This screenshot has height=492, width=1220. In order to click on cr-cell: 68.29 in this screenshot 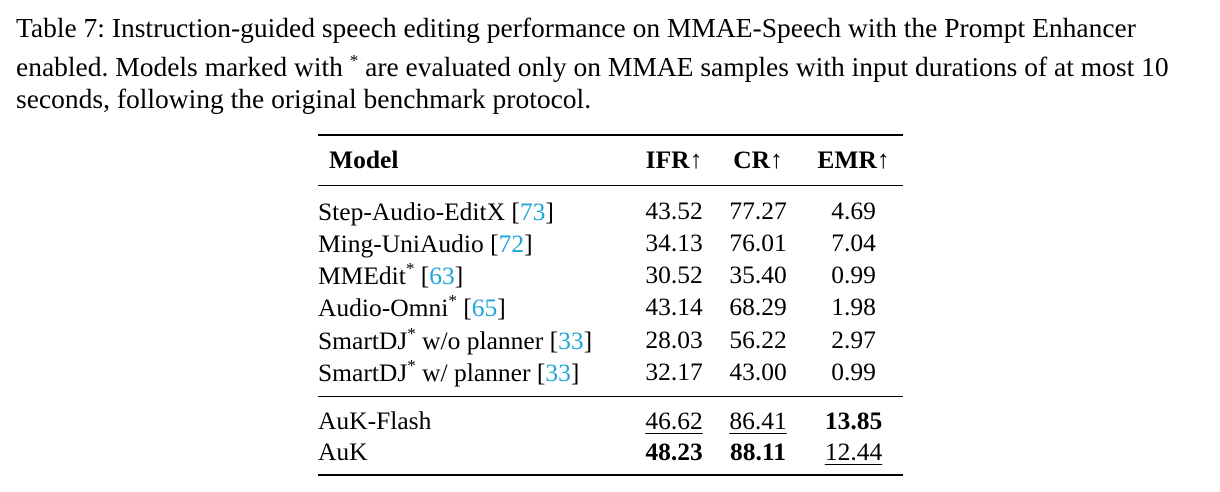, I will do `click(758, 307)`.